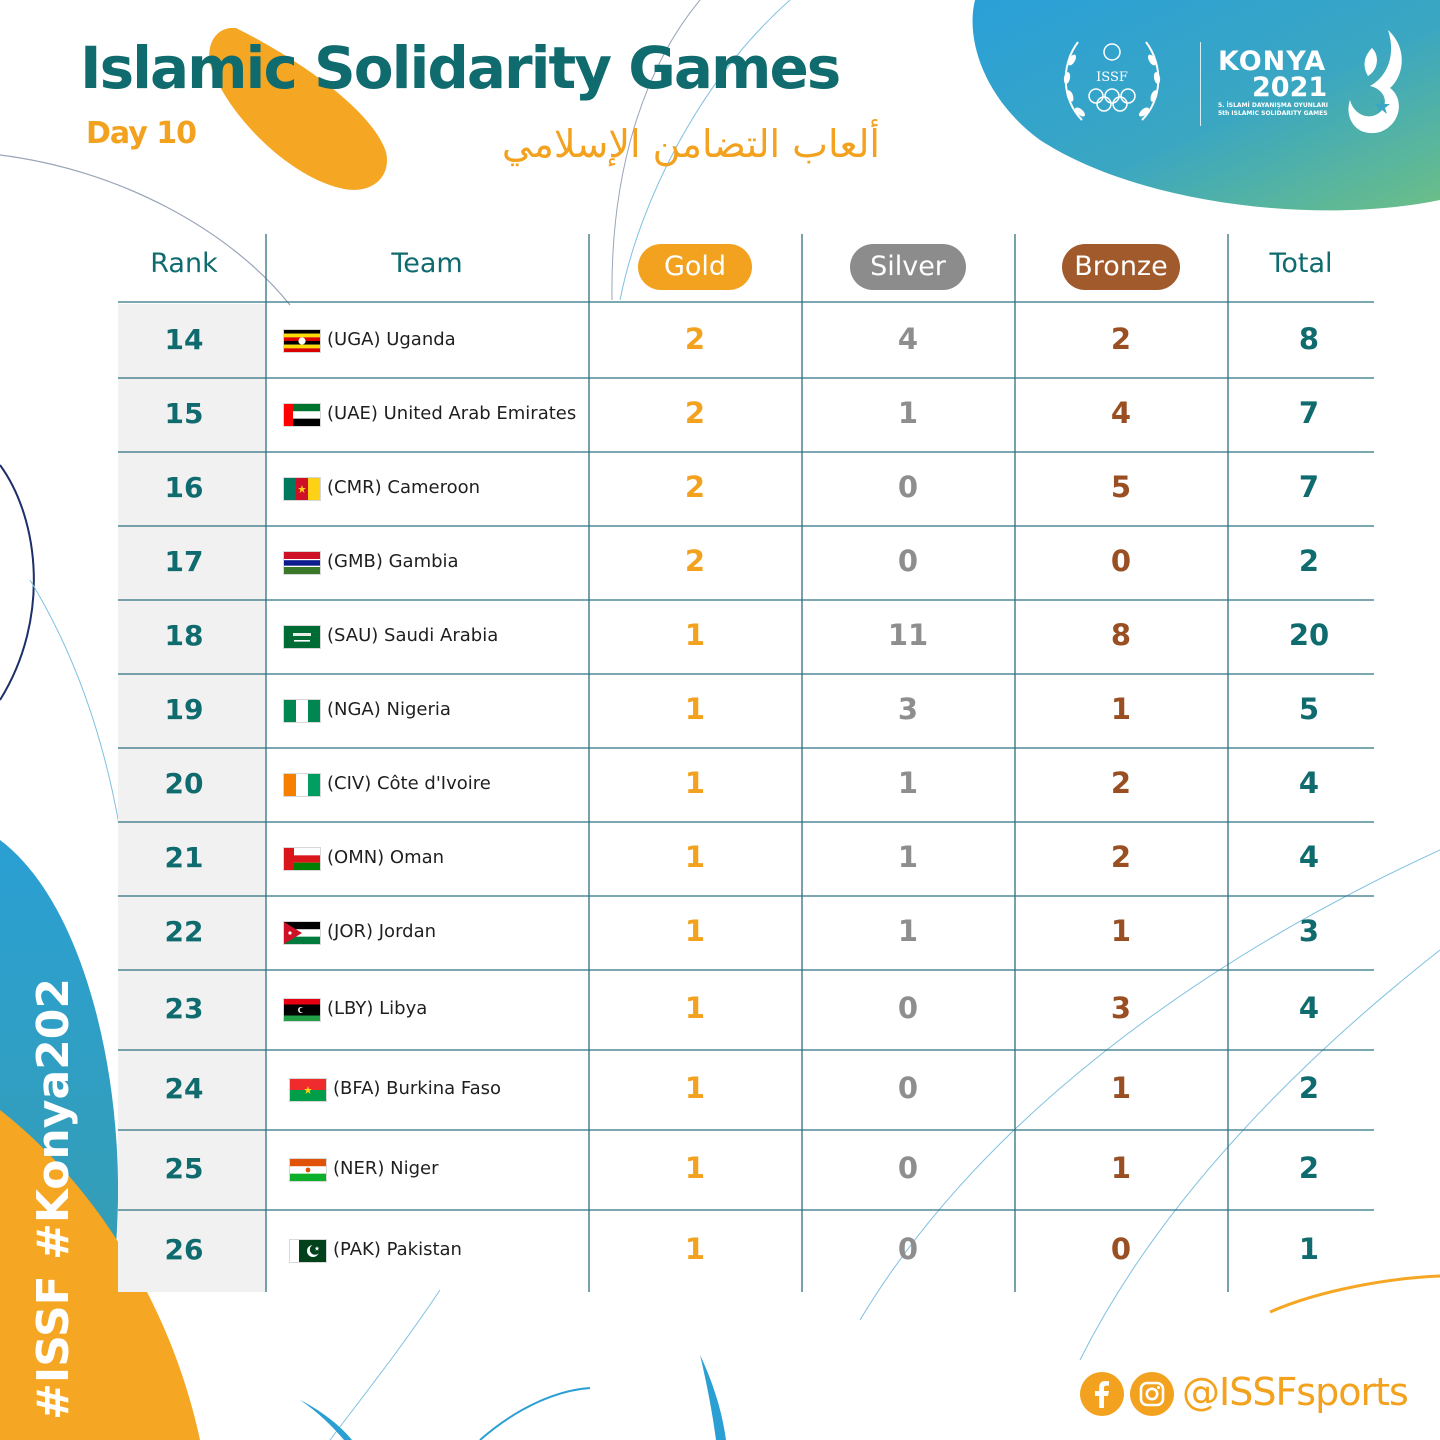  What do you see at coordinates (302, 415) in the screenshot?
I see `flag-uae-icon` at bounding box center [302, 415].